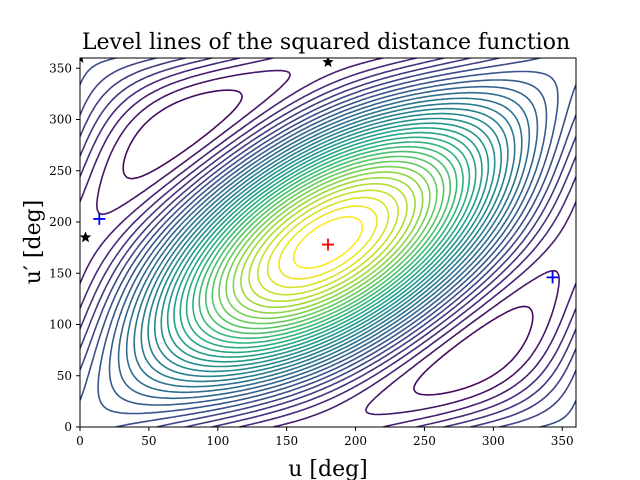 The image size is (640, 480). Describe the element at coordinates (328, 468) in the screenshot. I see `x-axis-label: u [deg]` at that location.